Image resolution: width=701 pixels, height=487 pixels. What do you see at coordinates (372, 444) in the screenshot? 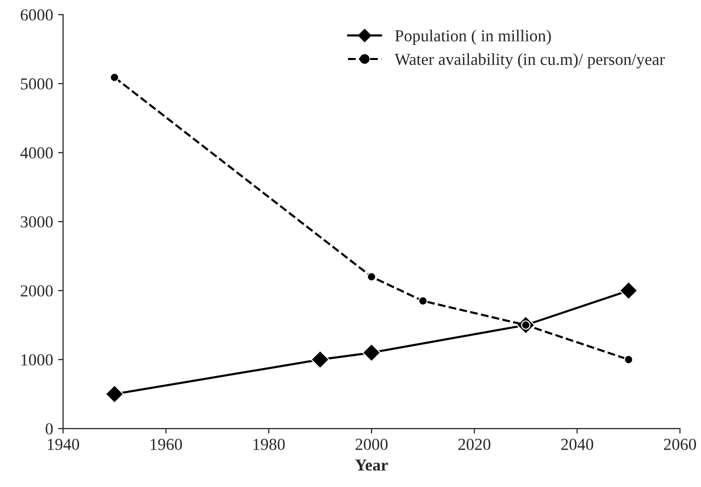
I see `x-tick-label: 2000` at bounding box center [372, 444].